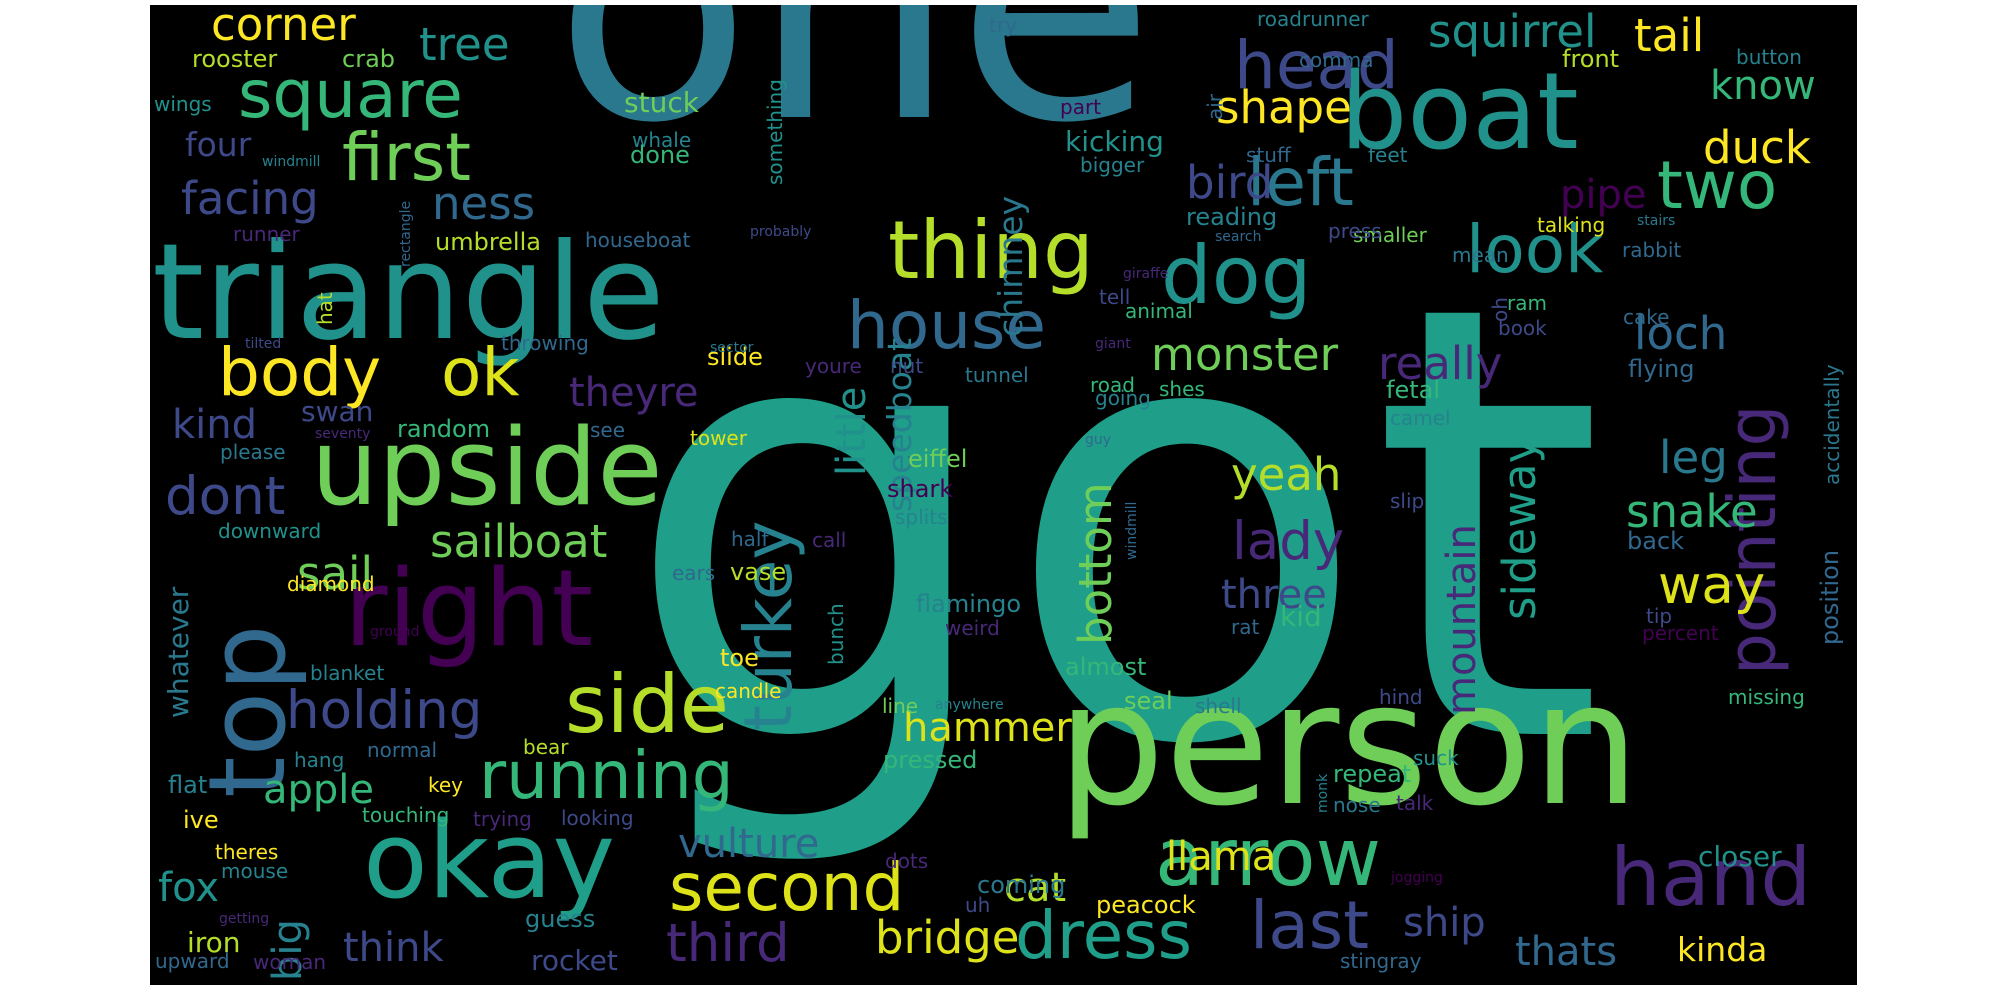 The width and height of the screenshot is (2000, 1000). I want to click on word: book, so click(1522, 328).